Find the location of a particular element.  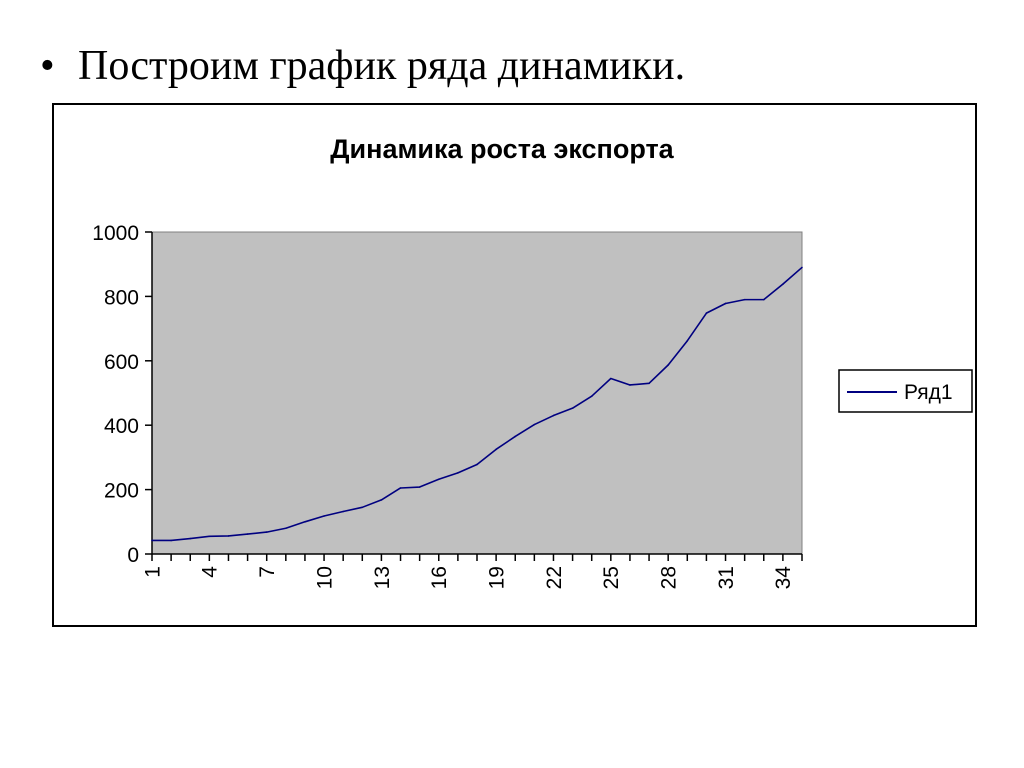

x-tick-label: 13 is located at coordinates (382, 577).